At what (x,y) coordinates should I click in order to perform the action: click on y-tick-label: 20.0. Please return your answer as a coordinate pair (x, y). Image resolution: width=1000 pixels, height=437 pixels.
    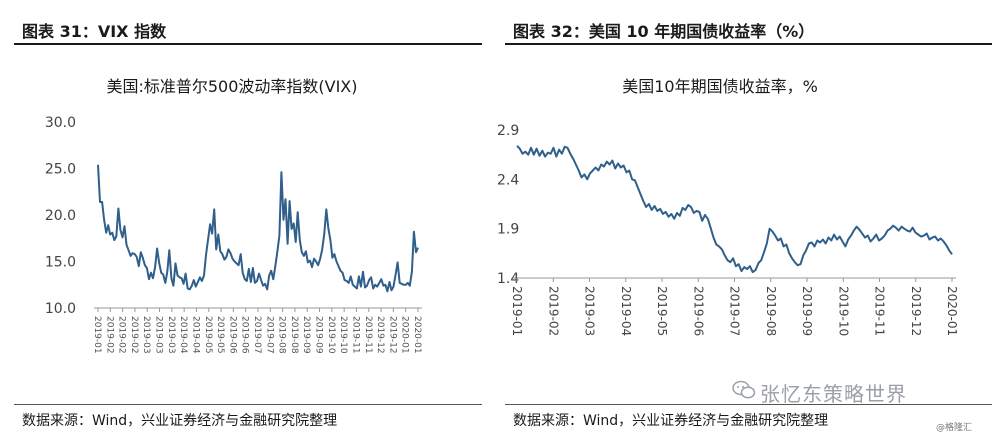
    Looking at the image, I should click on (60, 216).